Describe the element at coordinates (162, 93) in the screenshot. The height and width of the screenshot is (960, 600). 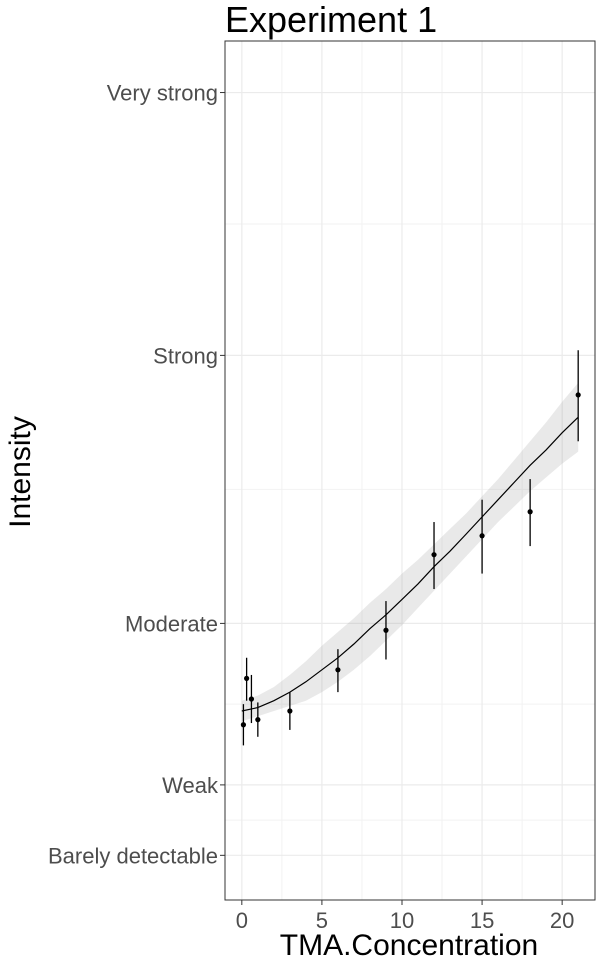
I see `y-tick-label: Very strong` at that location.